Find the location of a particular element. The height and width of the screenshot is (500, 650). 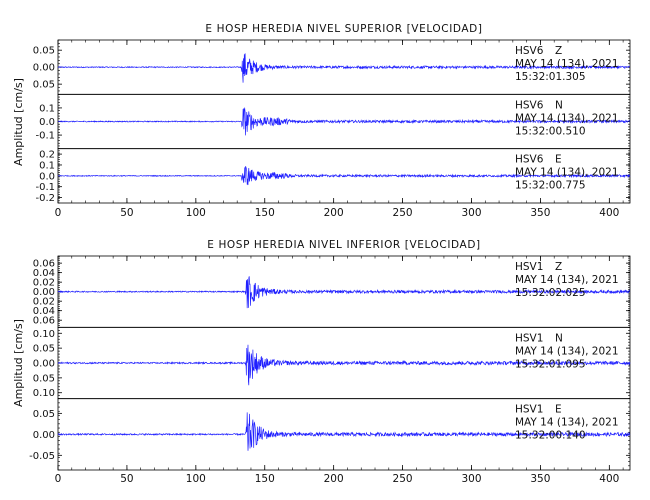

y-tick-label: 0.2 is located at coordinates (47, 155).